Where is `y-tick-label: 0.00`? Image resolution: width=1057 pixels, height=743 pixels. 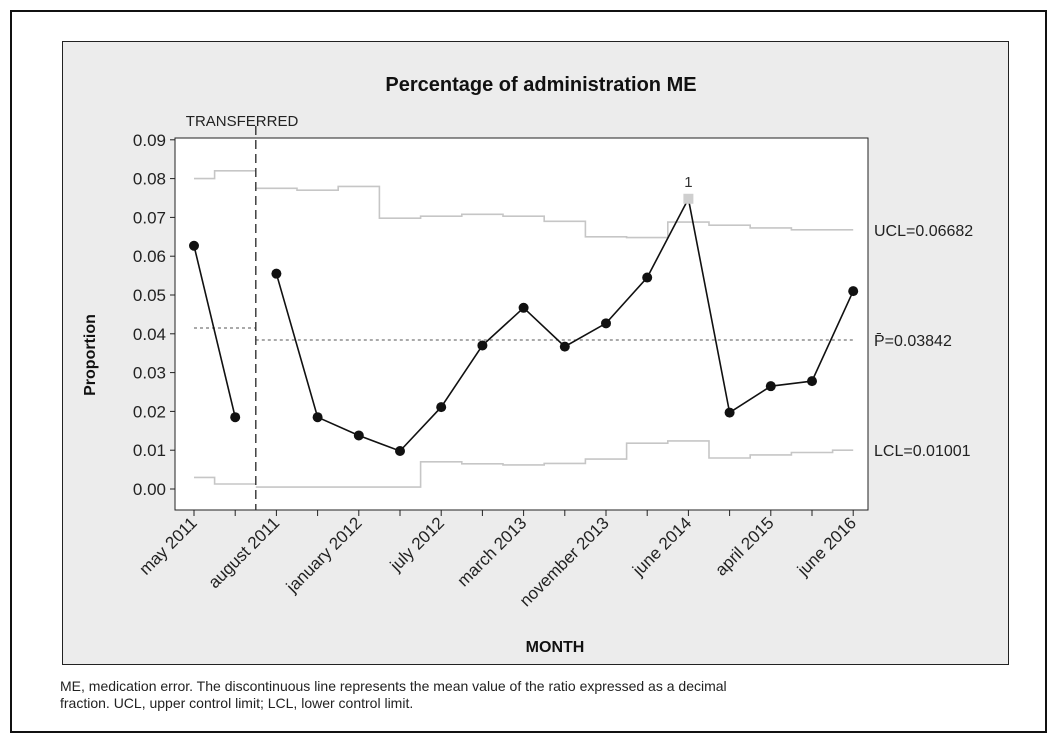
y-tick-label: 0.00 is located at coordinates (149, 489).